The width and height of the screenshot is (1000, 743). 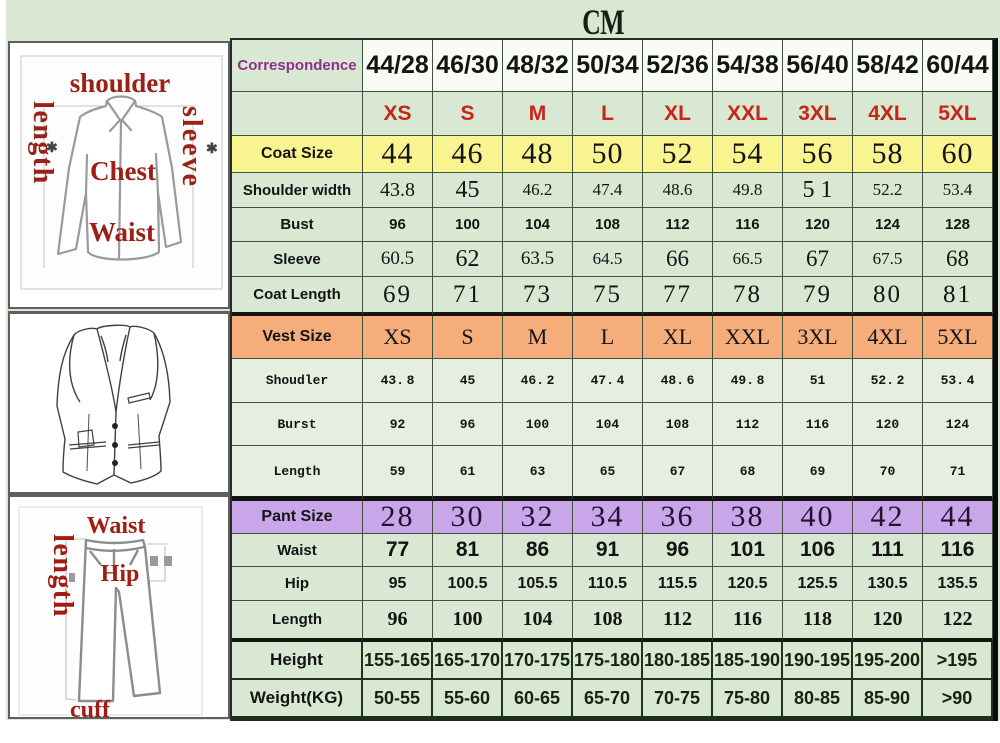 What do you see at coordinates (123, 171) in the screenshot?
I see `svg-text: Chest` at bounding box center [123, 171].